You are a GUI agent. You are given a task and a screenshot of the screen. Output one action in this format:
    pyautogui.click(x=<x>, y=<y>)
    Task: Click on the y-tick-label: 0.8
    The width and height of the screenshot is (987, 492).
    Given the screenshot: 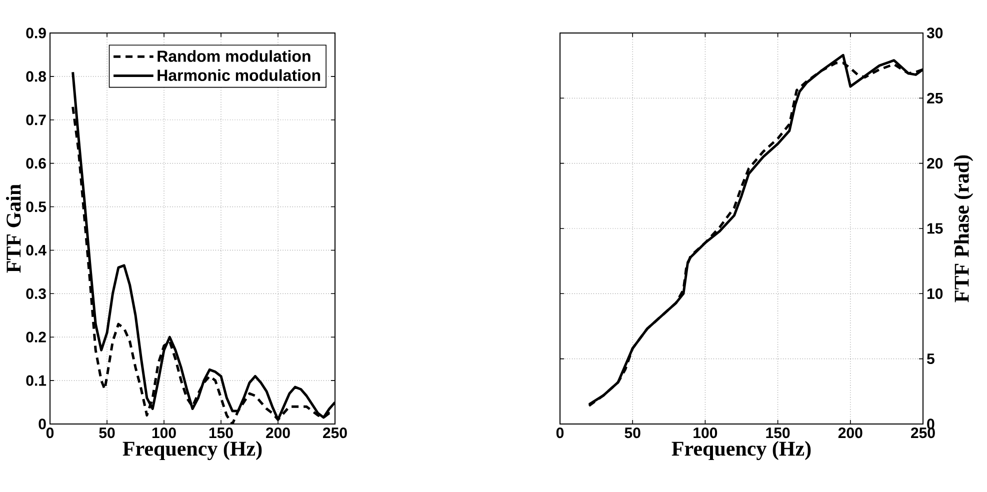 What is the action you would take?
    pyautogui.click(x=36, y=76)
    